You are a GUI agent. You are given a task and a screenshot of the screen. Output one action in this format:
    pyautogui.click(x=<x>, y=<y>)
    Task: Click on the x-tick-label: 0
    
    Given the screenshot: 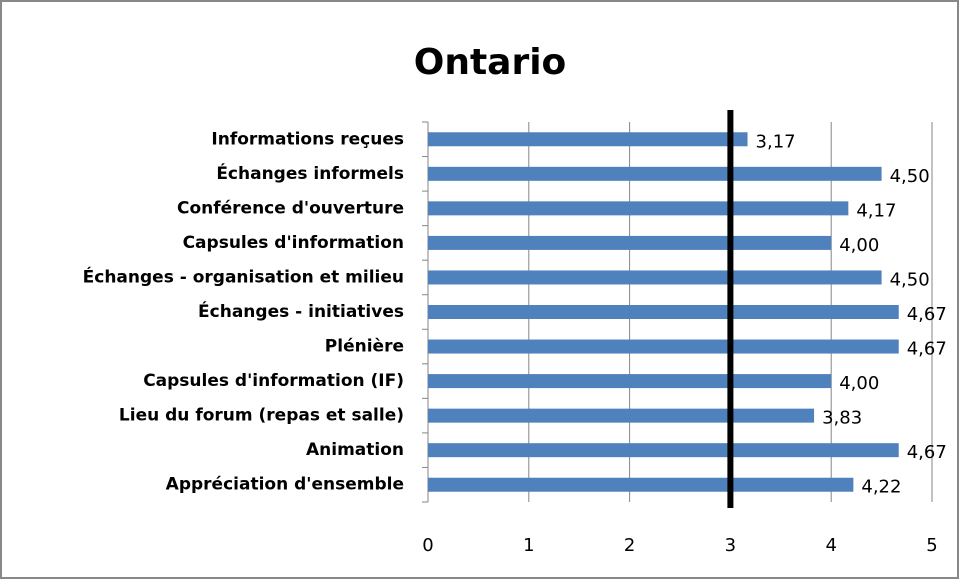 What is the action you would take?
    pyautogui.click(x=427, y=545)
    